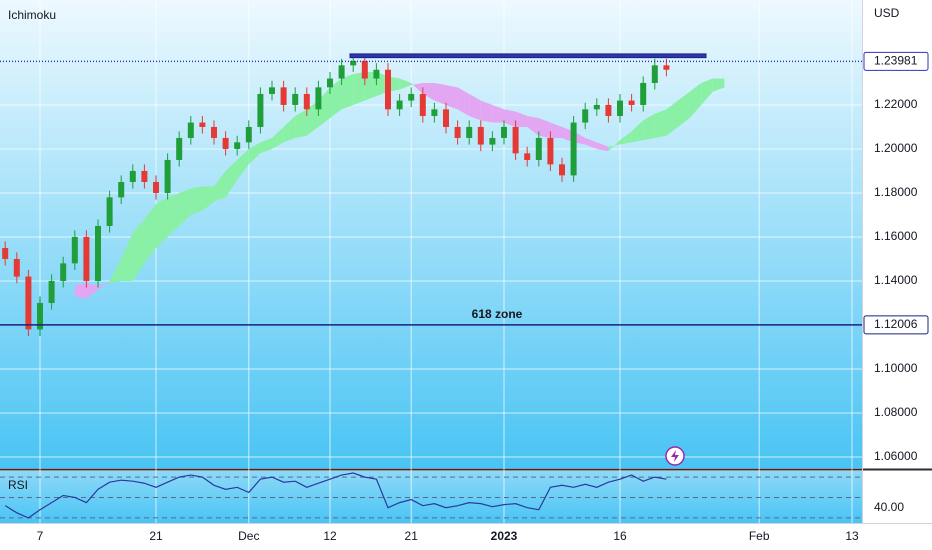  I want to click on price-label: 1.12006, so click(896, 324).